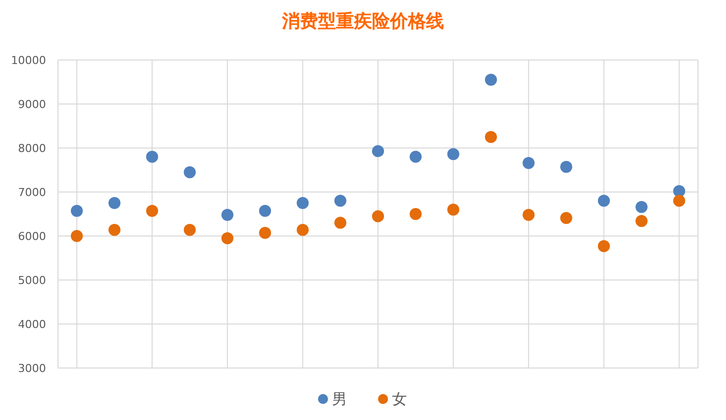  What do you see at coordinates (28, 60) in the screenshot?
I see `y-tick-label: 10000` at bounding box center [28, 60].